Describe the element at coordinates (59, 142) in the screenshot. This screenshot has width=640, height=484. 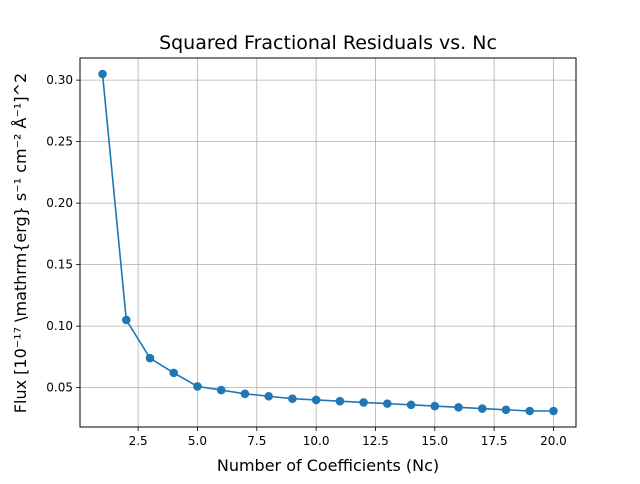
I see `y-tick-label: 0.25` at that location.